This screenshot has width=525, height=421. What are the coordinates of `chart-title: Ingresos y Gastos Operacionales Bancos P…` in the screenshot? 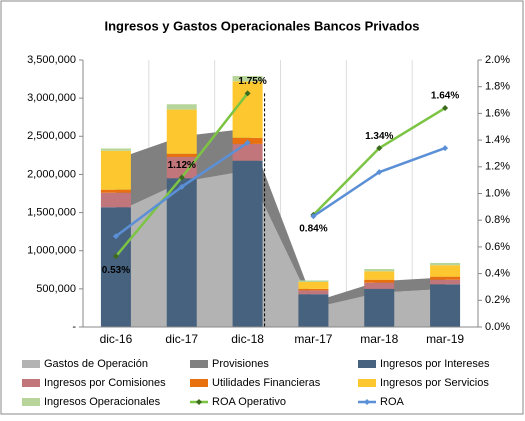 It's located at (261, 25).